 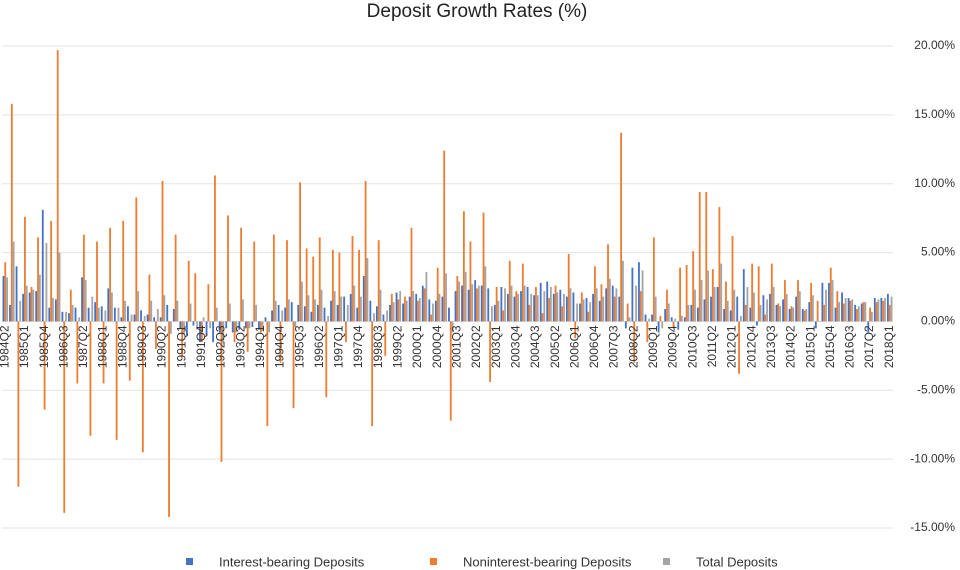 I want to click on x-tick-label: 2011Q2, so click(x=712, y=346).